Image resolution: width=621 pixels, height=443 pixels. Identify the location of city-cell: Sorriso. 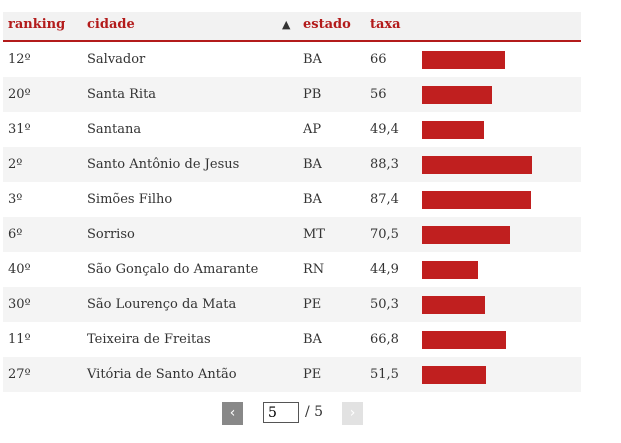
(111, 234).